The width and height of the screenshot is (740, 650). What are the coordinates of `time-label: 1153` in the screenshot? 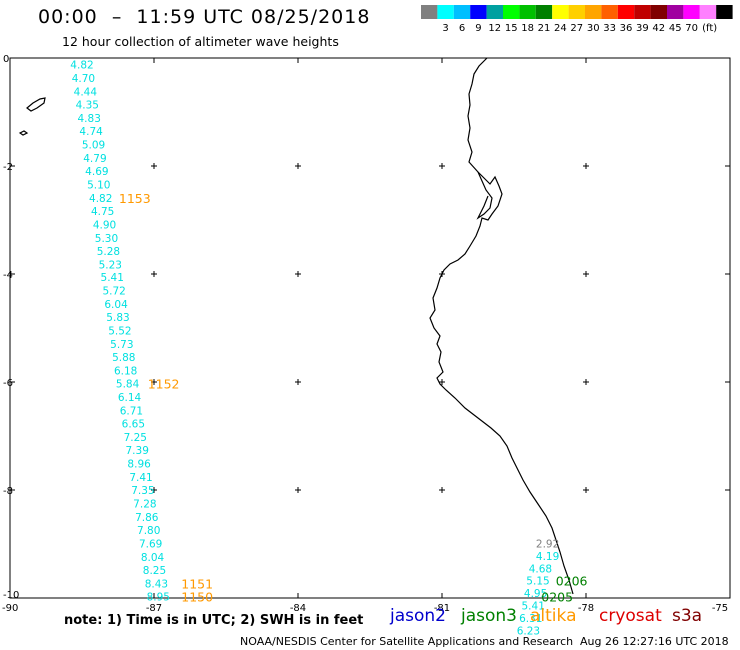 It's located at (135, 198).